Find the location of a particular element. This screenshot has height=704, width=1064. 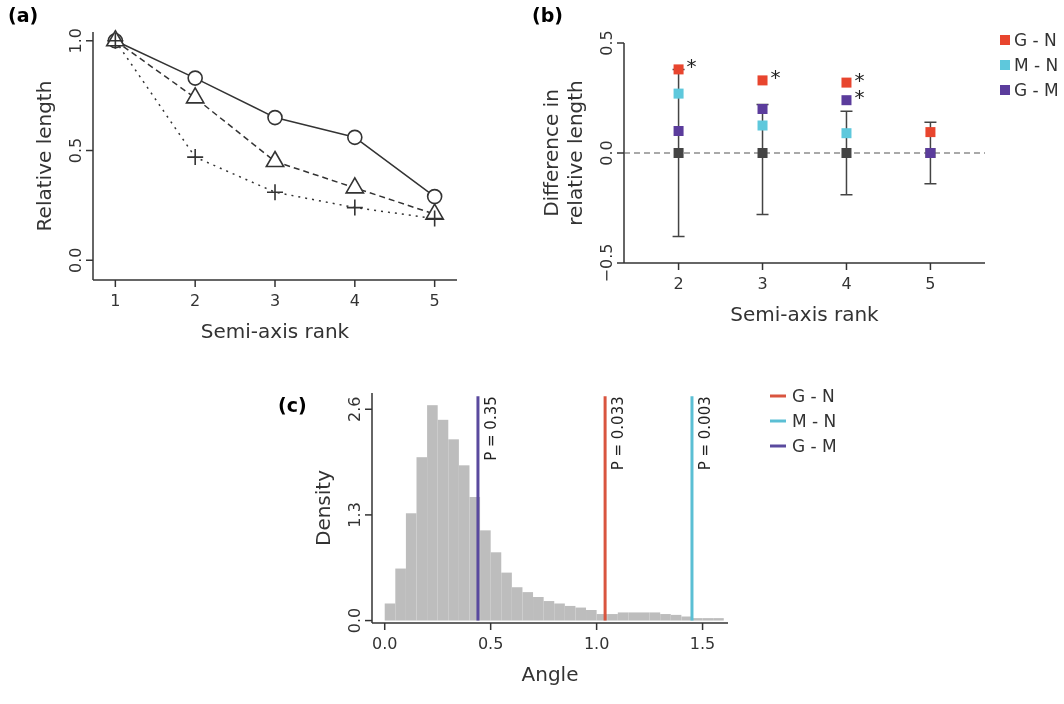

annotation: P = 0.35 is located at coordinates (490, 428).